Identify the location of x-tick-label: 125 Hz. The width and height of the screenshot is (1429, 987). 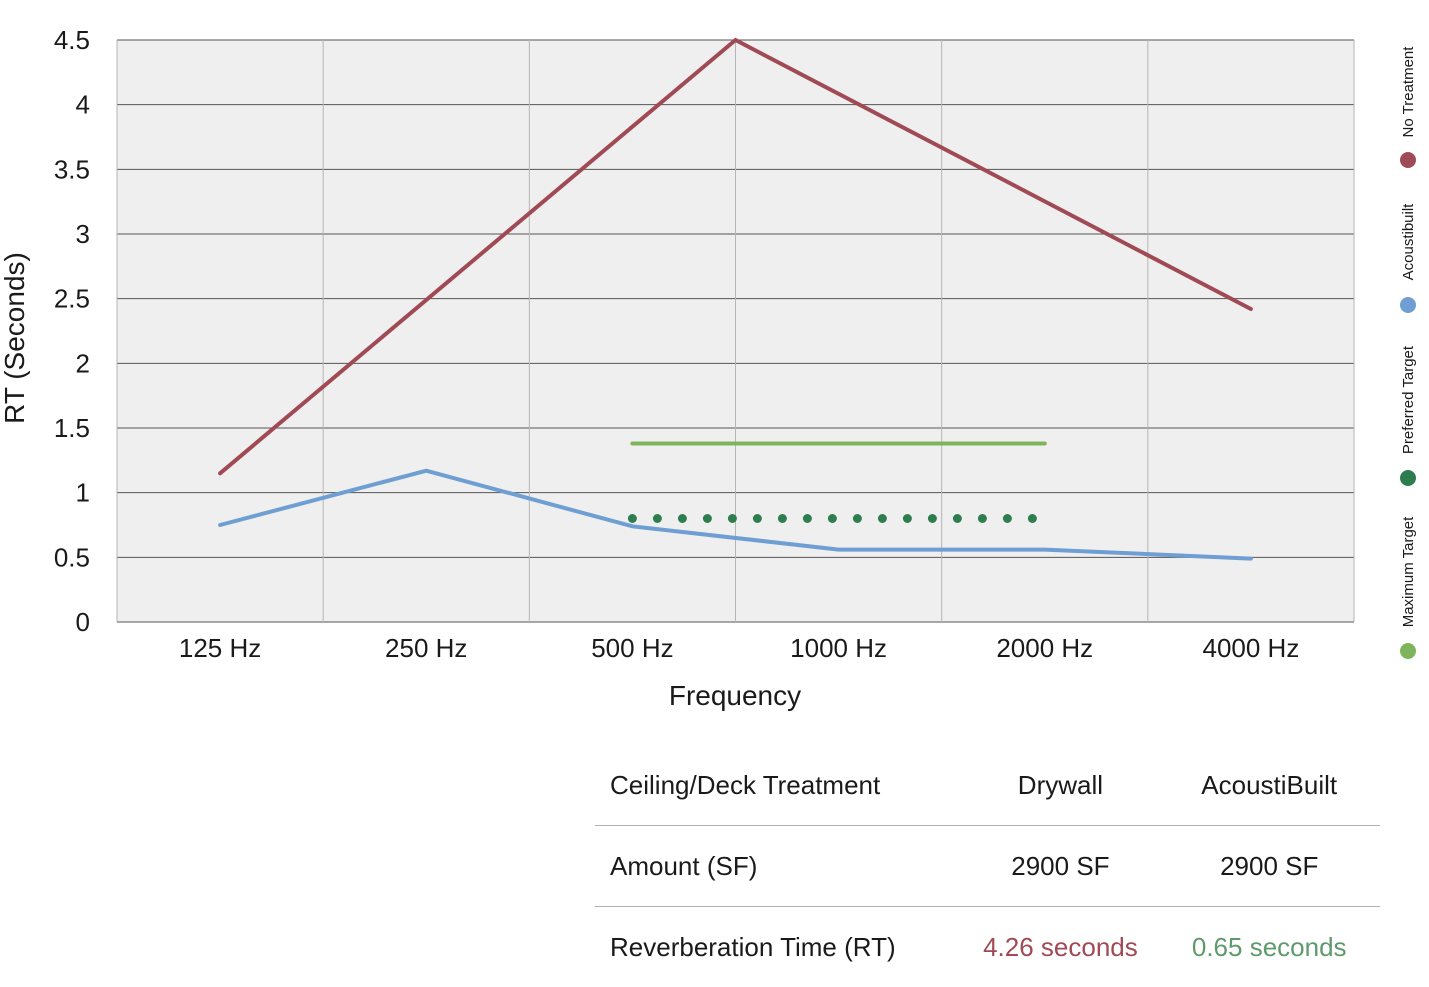
(220, 648).